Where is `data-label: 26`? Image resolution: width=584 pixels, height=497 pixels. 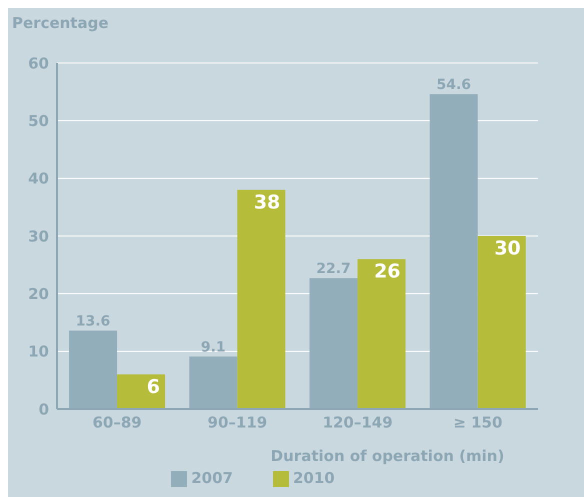
data-label: 26 is located at coordinates (387, 271).